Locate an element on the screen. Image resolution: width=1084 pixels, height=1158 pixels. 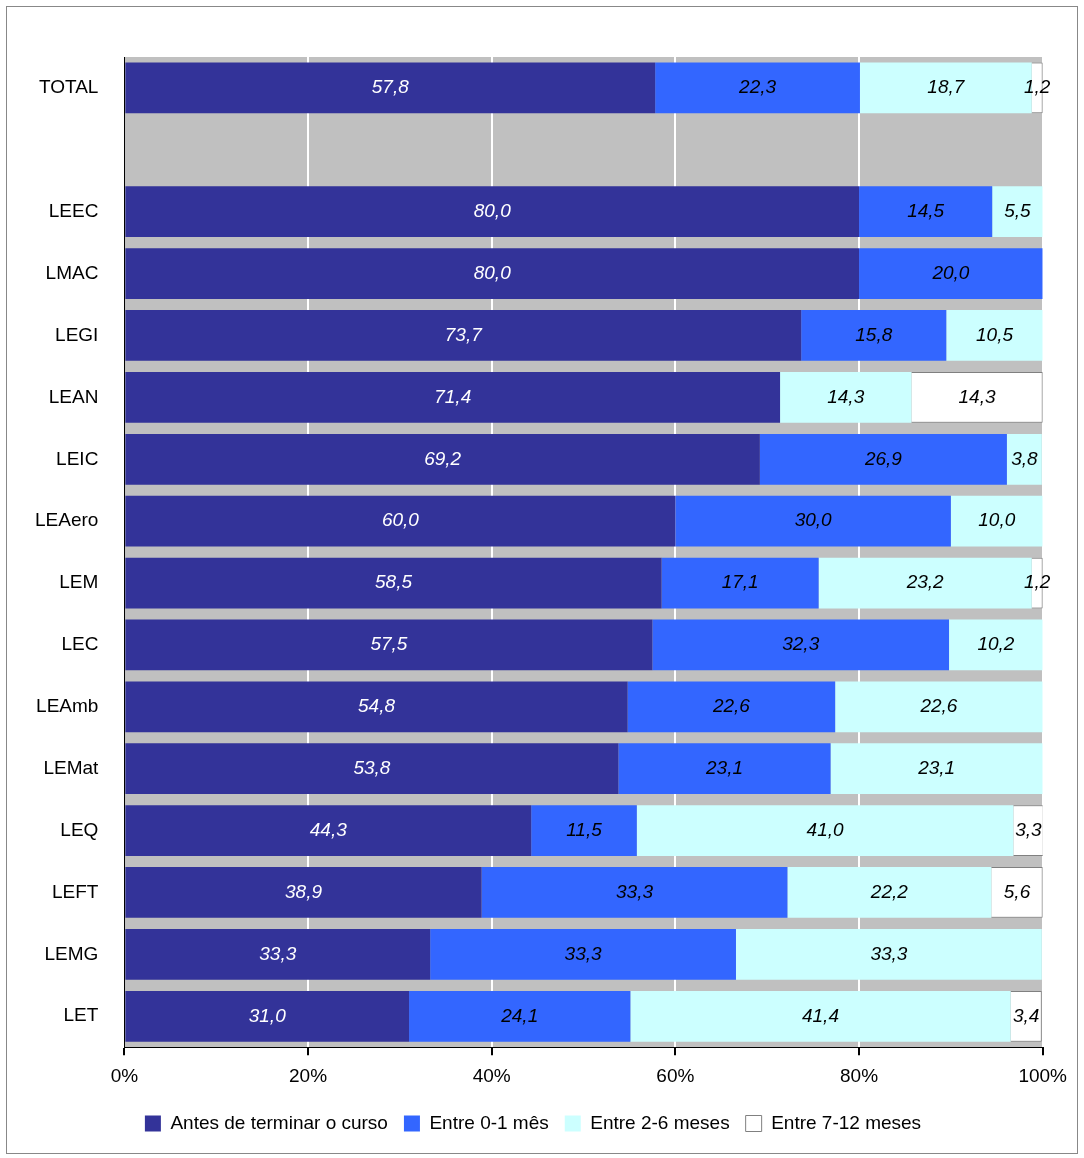
data-label: 20,0 is located at coordinates (950, 272).